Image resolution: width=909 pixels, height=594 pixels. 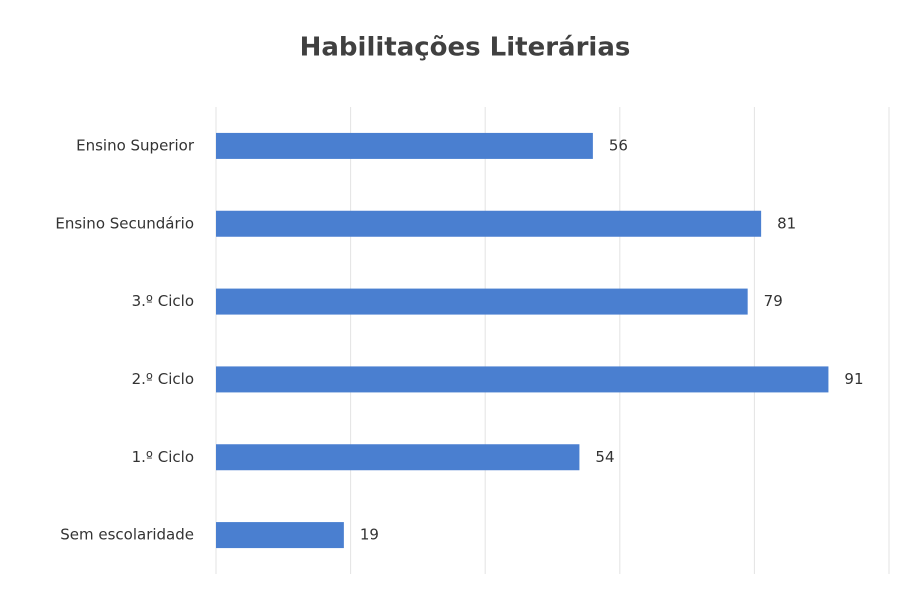 What do you see at coordinates (465, 48) in the screenshot?
I see `chart-title: Habilitações Literárias` at bounding box center [465, 48].